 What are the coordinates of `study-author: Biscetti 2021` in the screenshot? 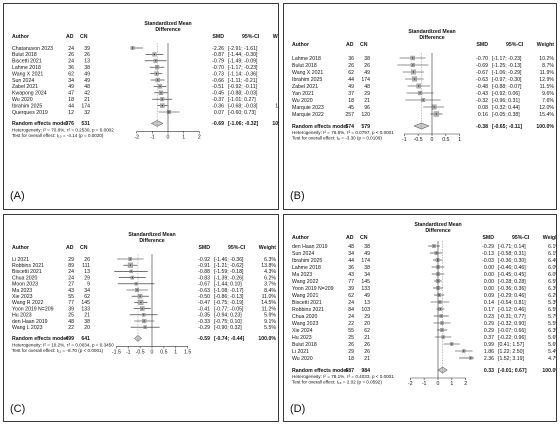 It's located at (27, 62).